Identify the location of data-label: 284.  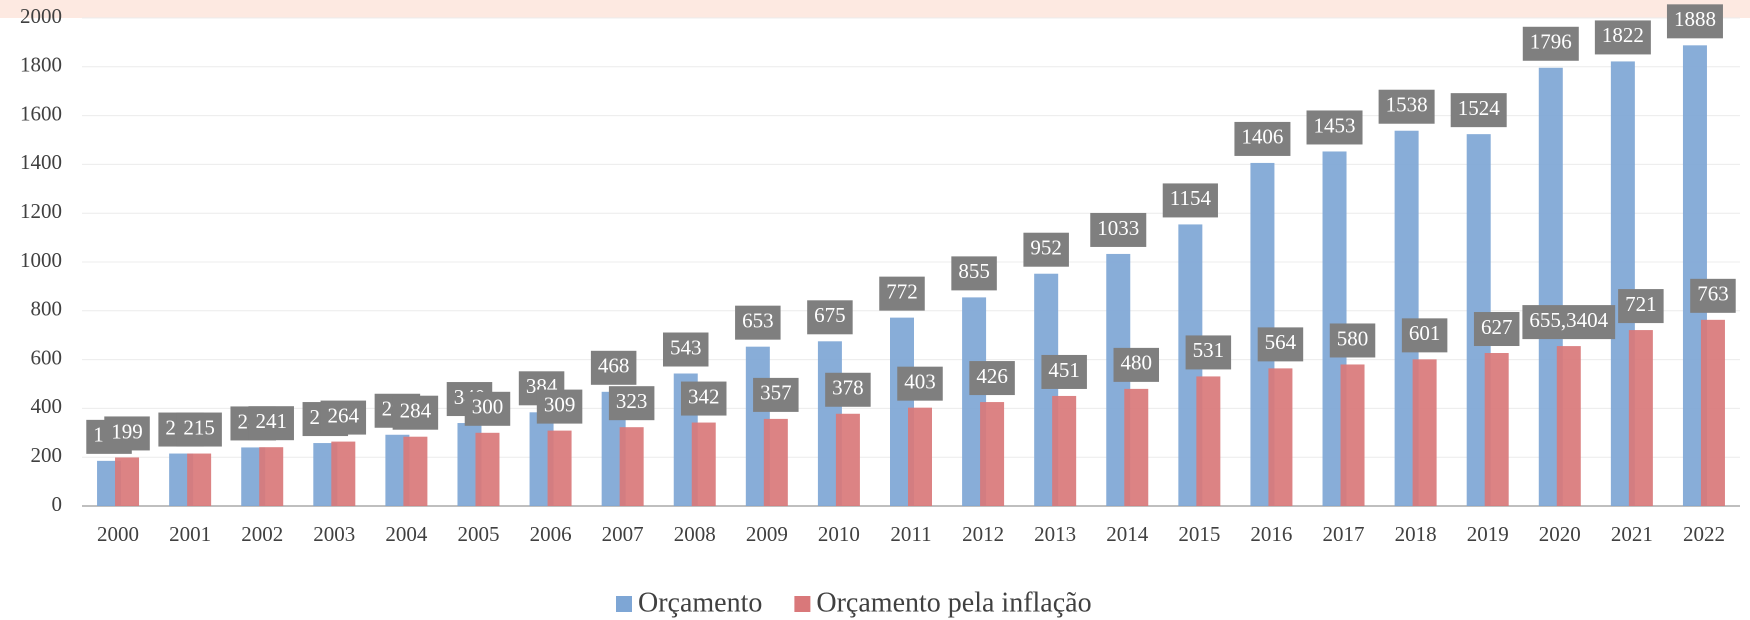
(416, 411).